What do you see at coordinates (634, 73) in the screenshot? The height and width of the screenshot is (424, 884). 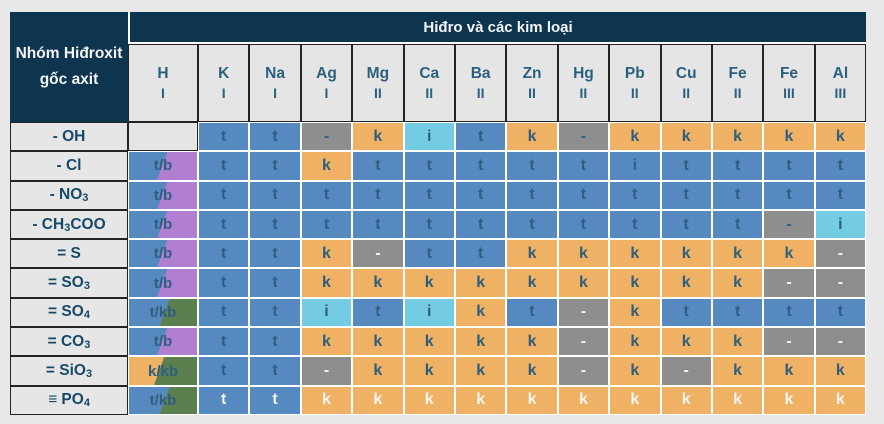 I see `column-symbol: Pb` at bounding box center [634, 73].